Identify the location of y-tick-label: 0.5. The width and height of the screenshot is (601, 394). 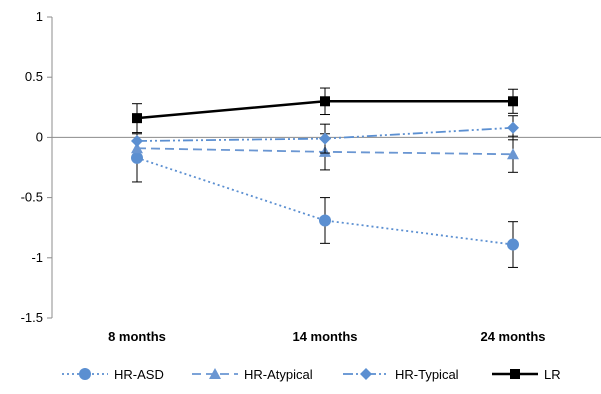
(34, 76).